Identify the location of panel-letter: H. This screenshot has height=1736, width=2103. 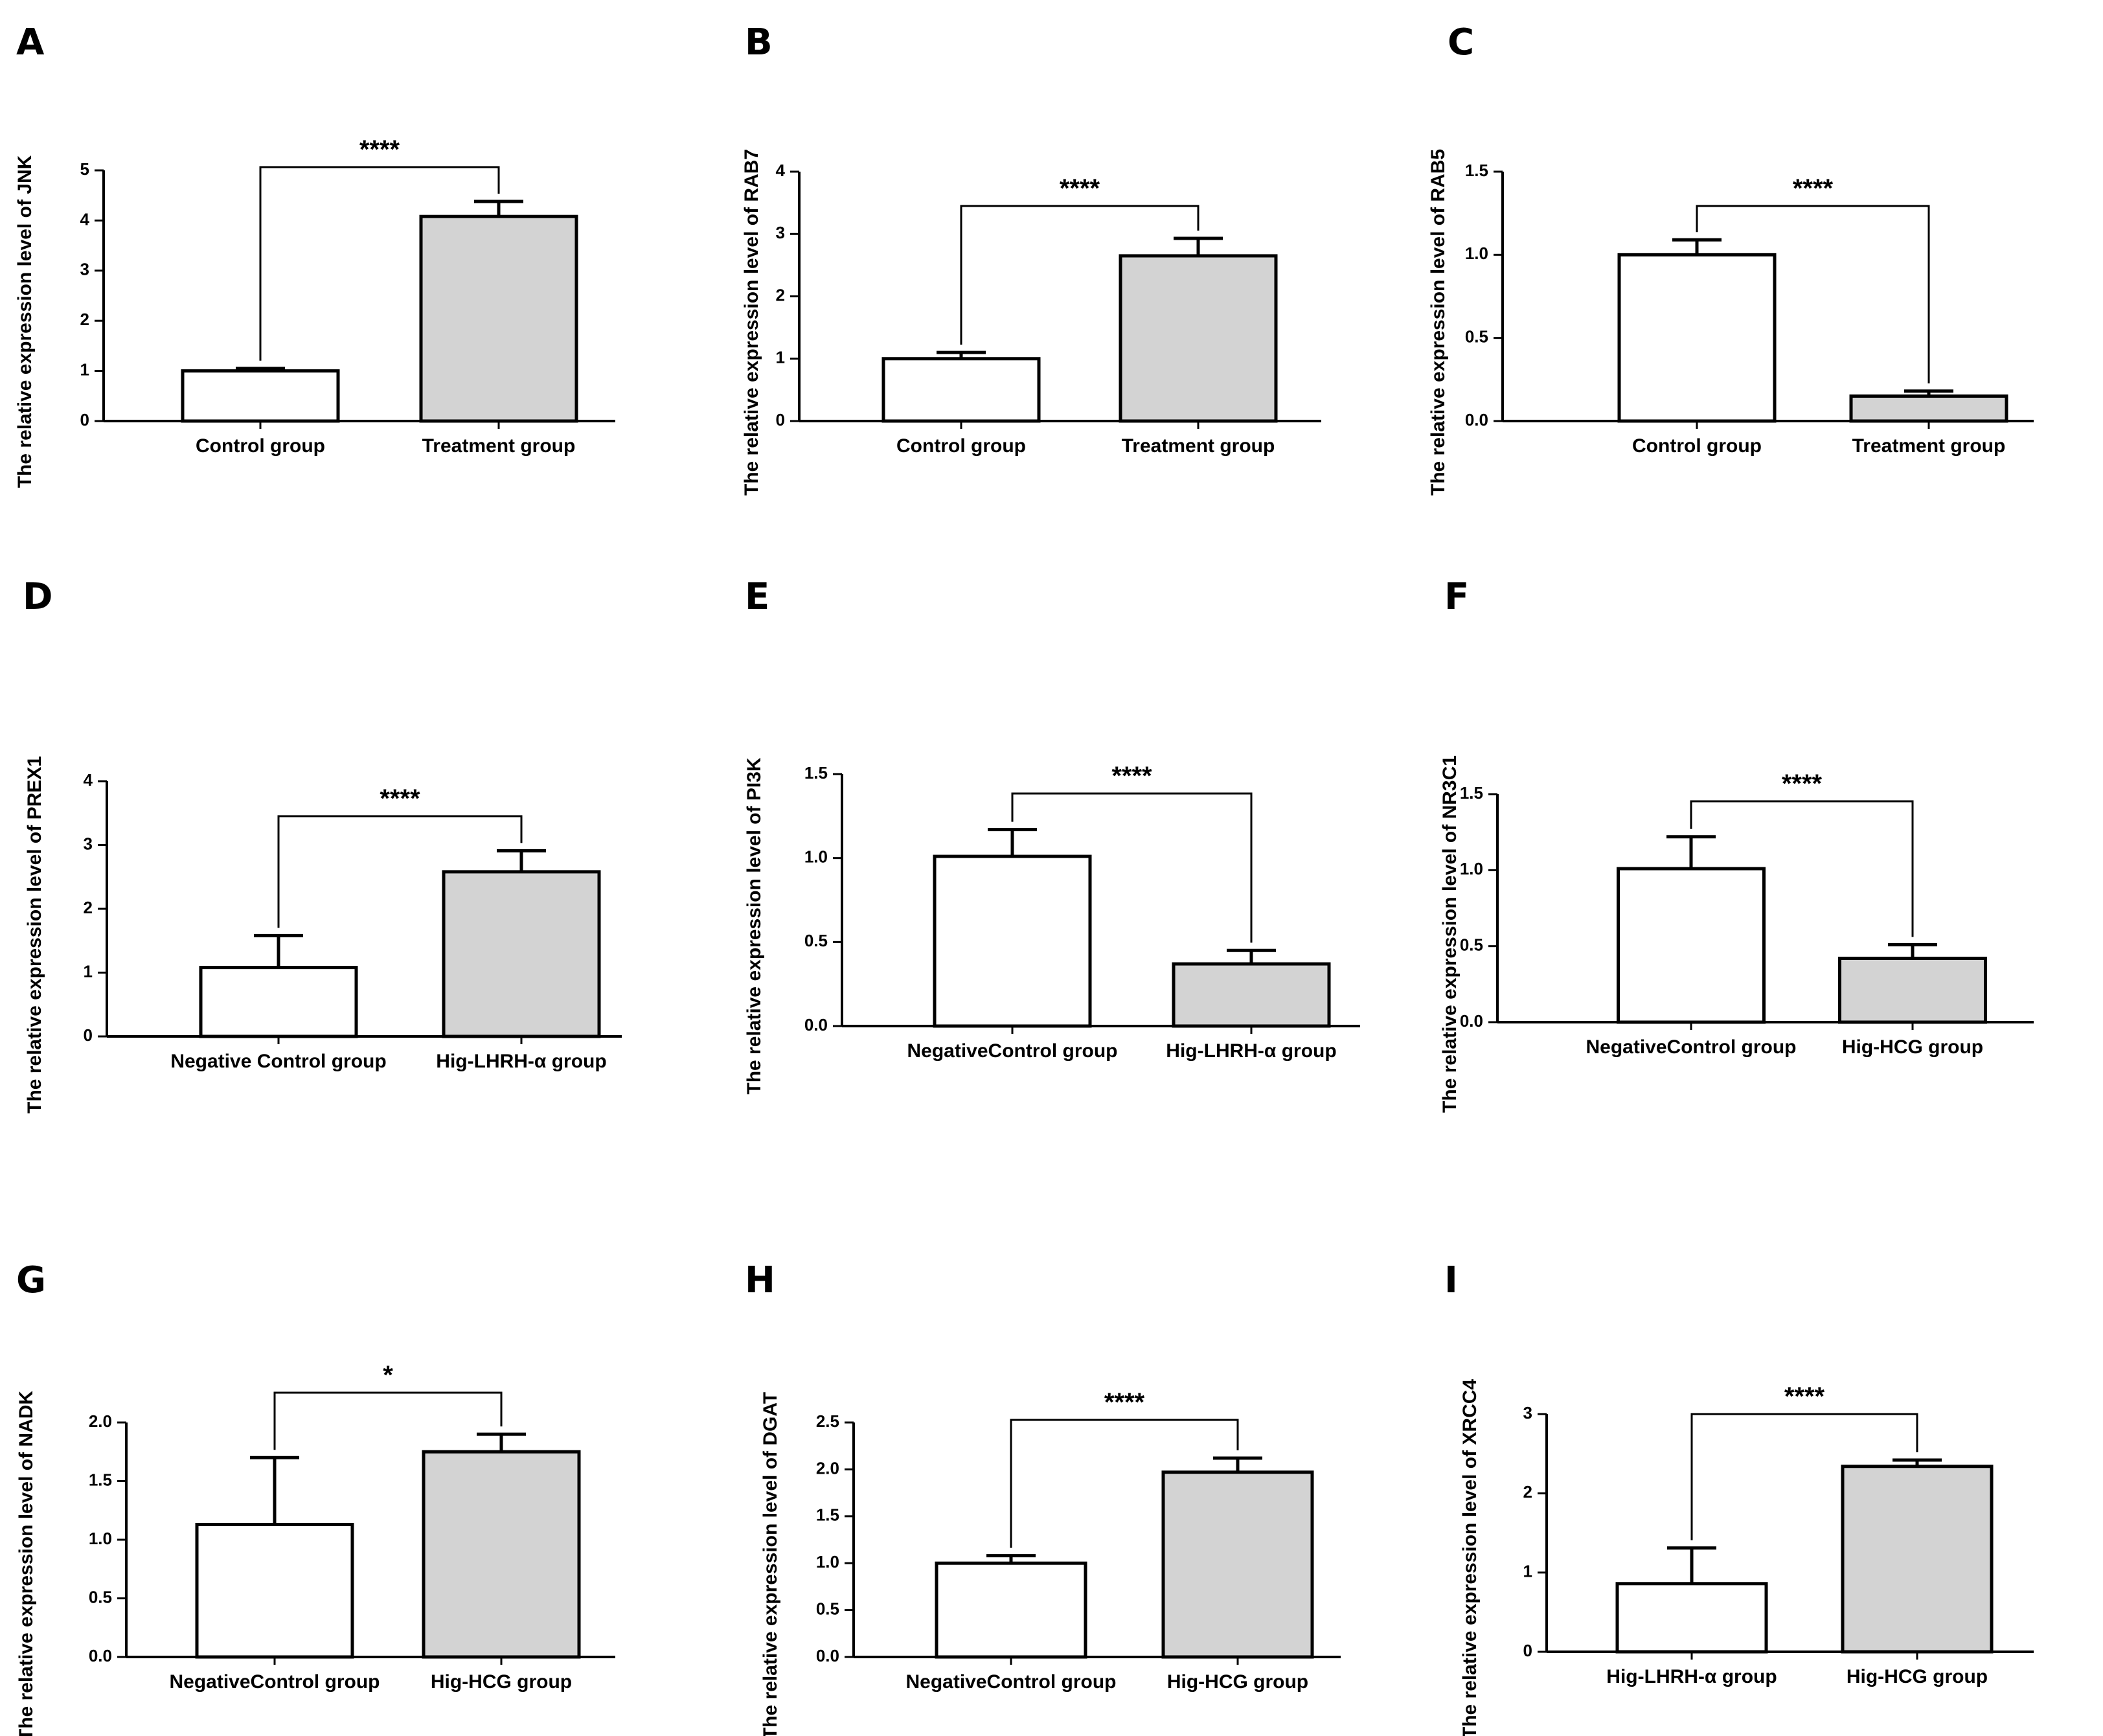
(760, 1280).